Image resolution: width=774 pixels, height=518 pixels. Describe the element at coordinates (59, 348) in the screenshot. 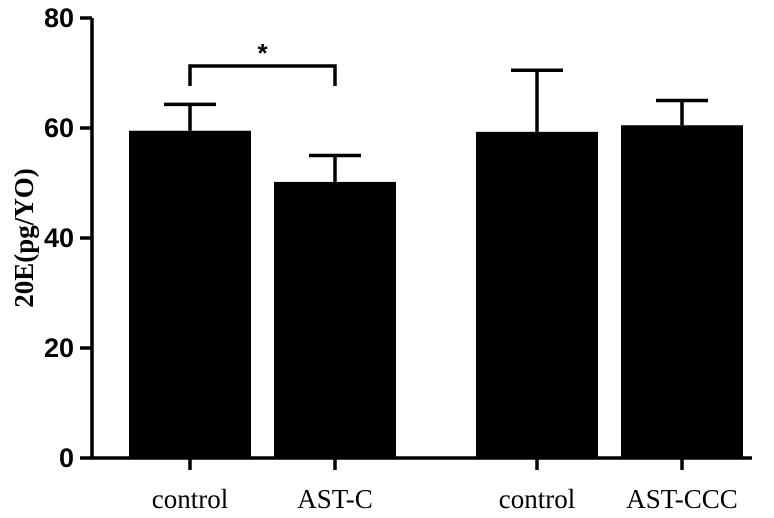

I see `y-tick-label: 20` at that location.